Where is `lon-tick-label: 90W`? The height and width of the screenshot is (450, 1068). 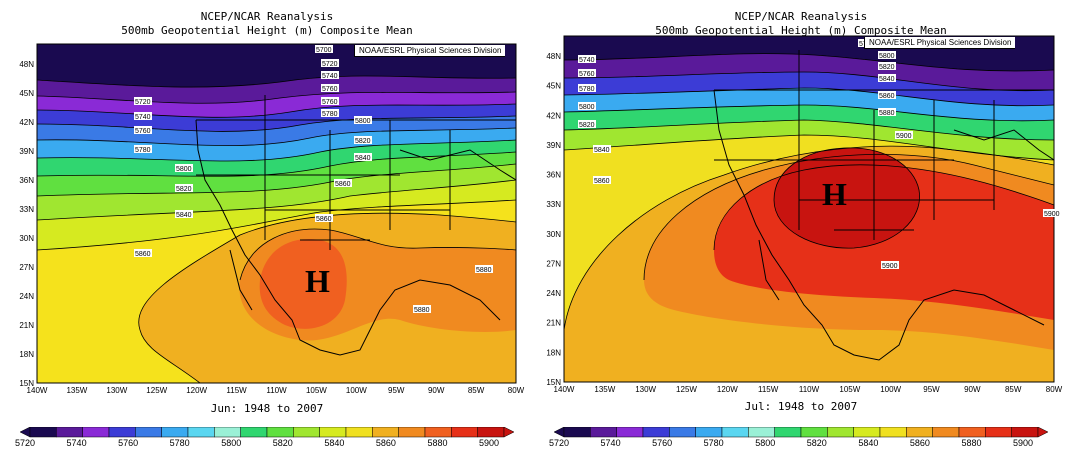
lon-tick-label: 90W is located at coordinates (436, 390).